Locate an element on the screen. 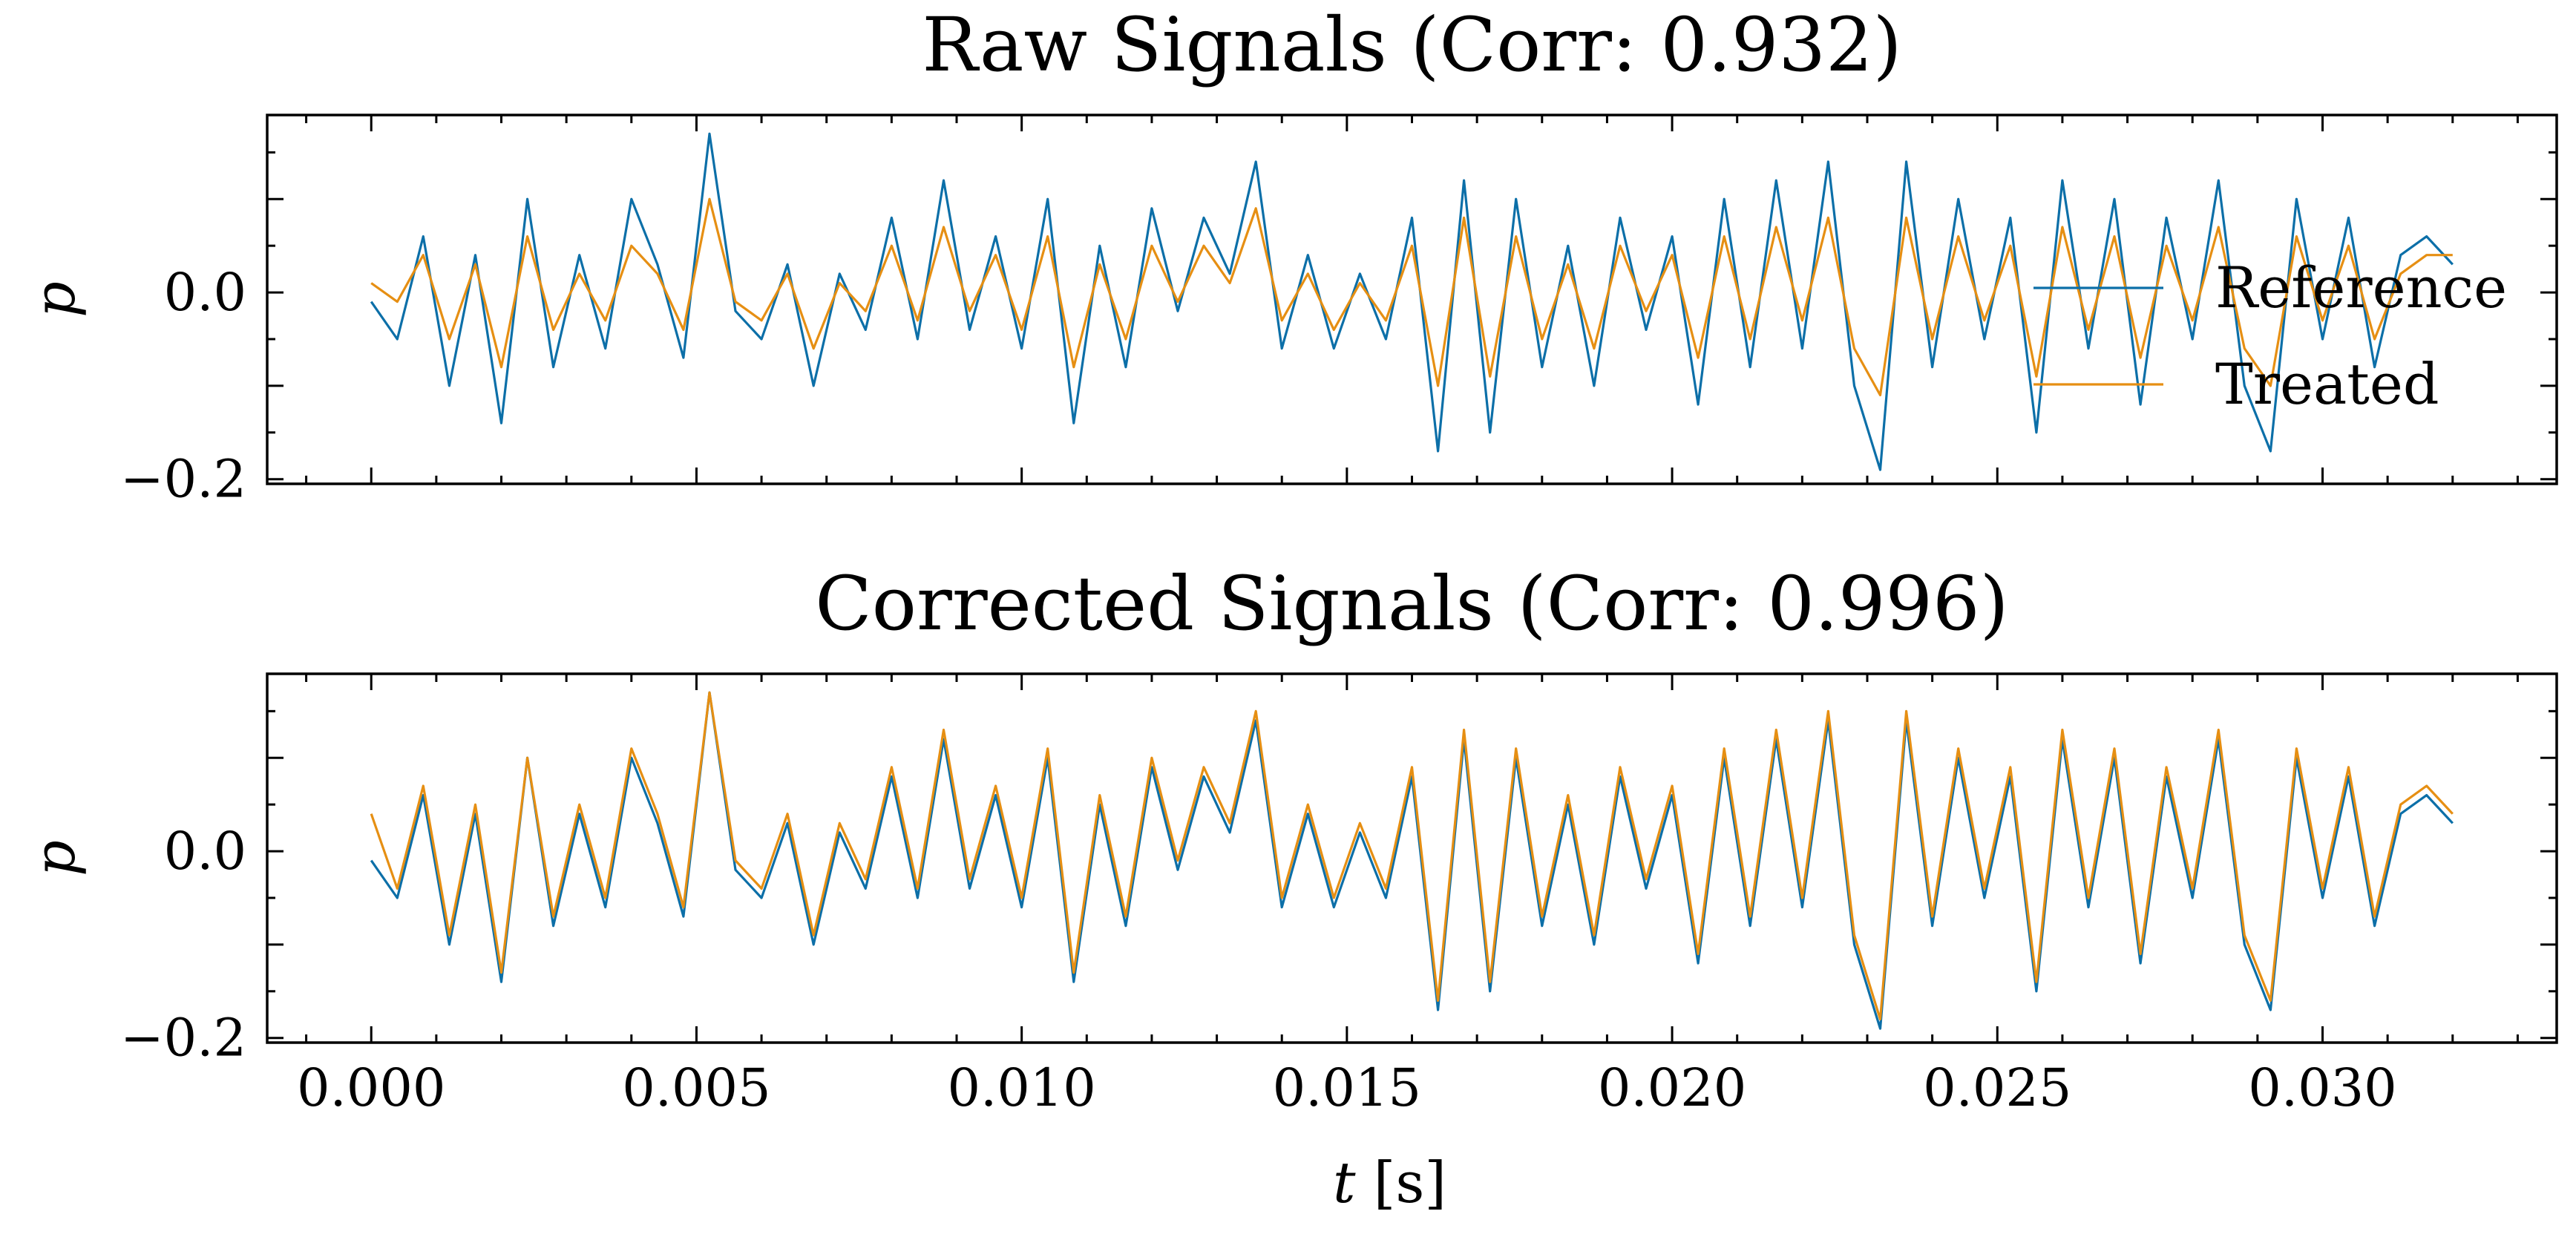 This screenshot has height=1240, width=2576. legend-label-reference: Reference is located at coordinates (2361, 288).